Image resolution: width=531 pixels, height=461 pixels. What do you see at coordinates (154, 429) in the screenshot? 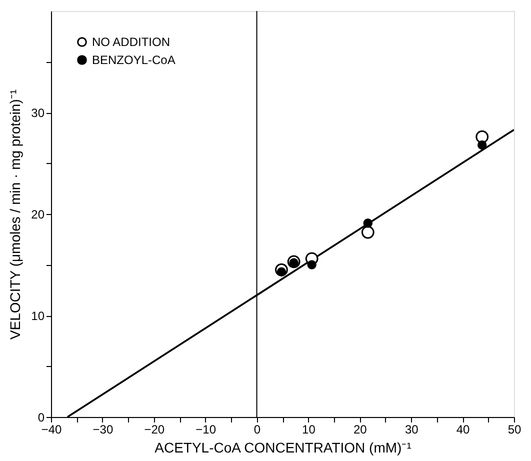
I see `x-tick-label: −20` at bounding box center [154, 429].